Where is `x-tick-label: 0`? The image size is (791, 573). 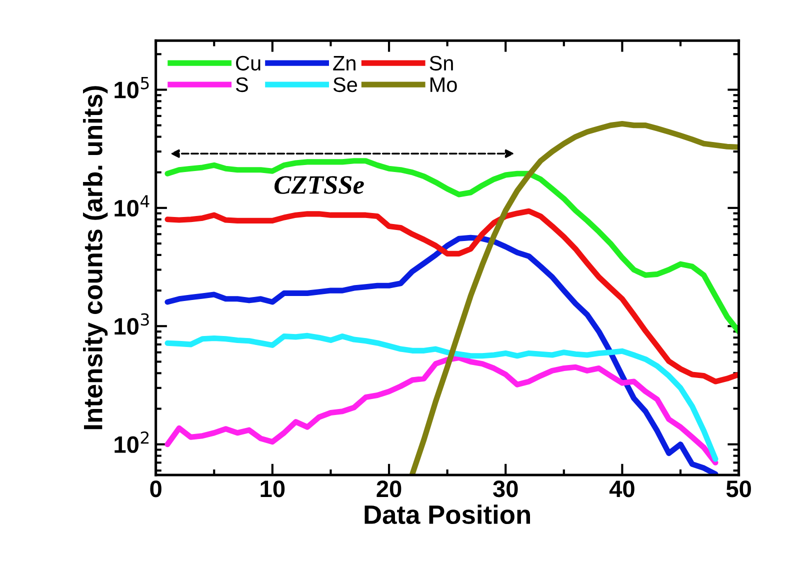 x-tick-label: 0 is located at coordinates (156, 489).